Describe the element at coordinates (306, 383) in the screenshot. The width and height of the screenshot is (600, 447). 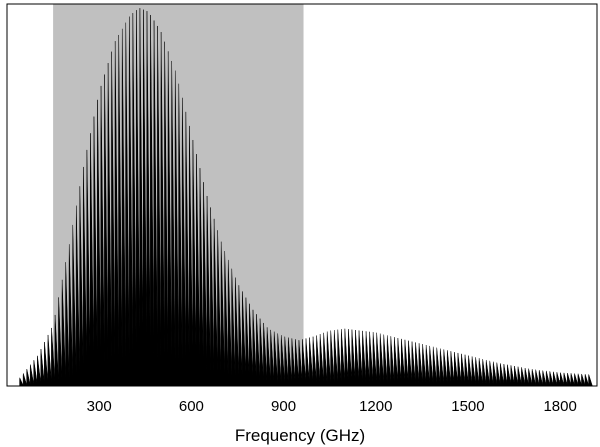
I see `x-axis-ticks` at that location.